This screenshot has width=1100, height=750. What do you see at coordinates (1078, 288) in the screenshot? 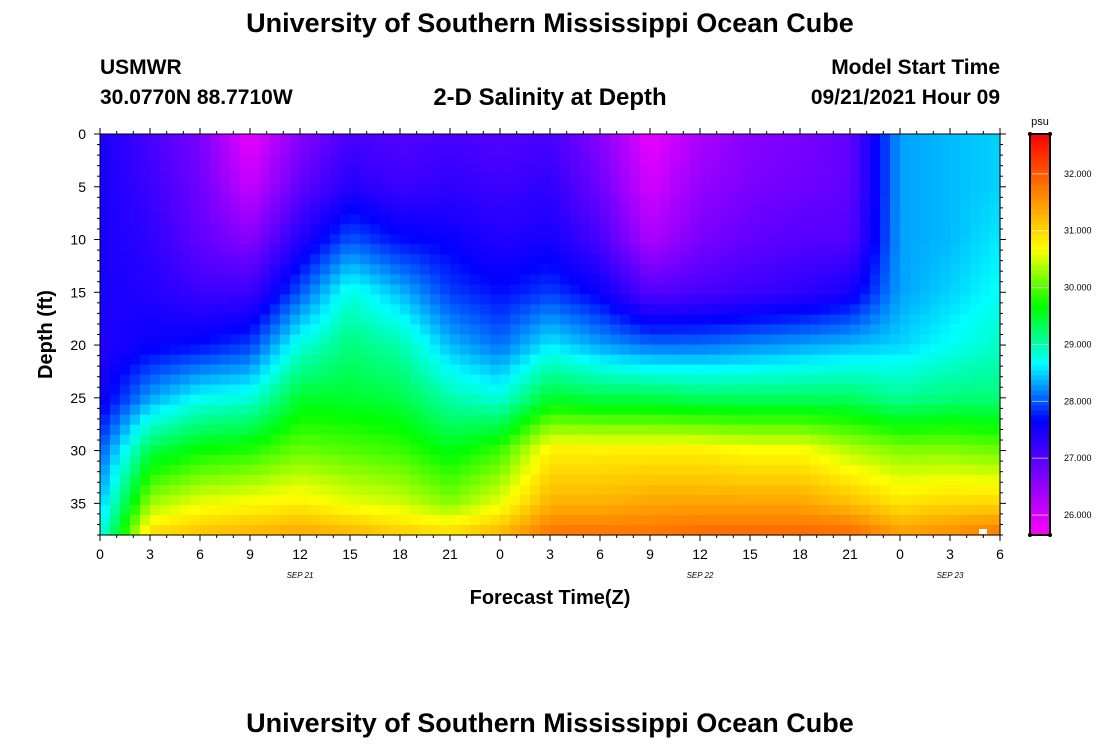
I see `colorbar-tick-label: 30.000` at bounding box center [1078, 288].